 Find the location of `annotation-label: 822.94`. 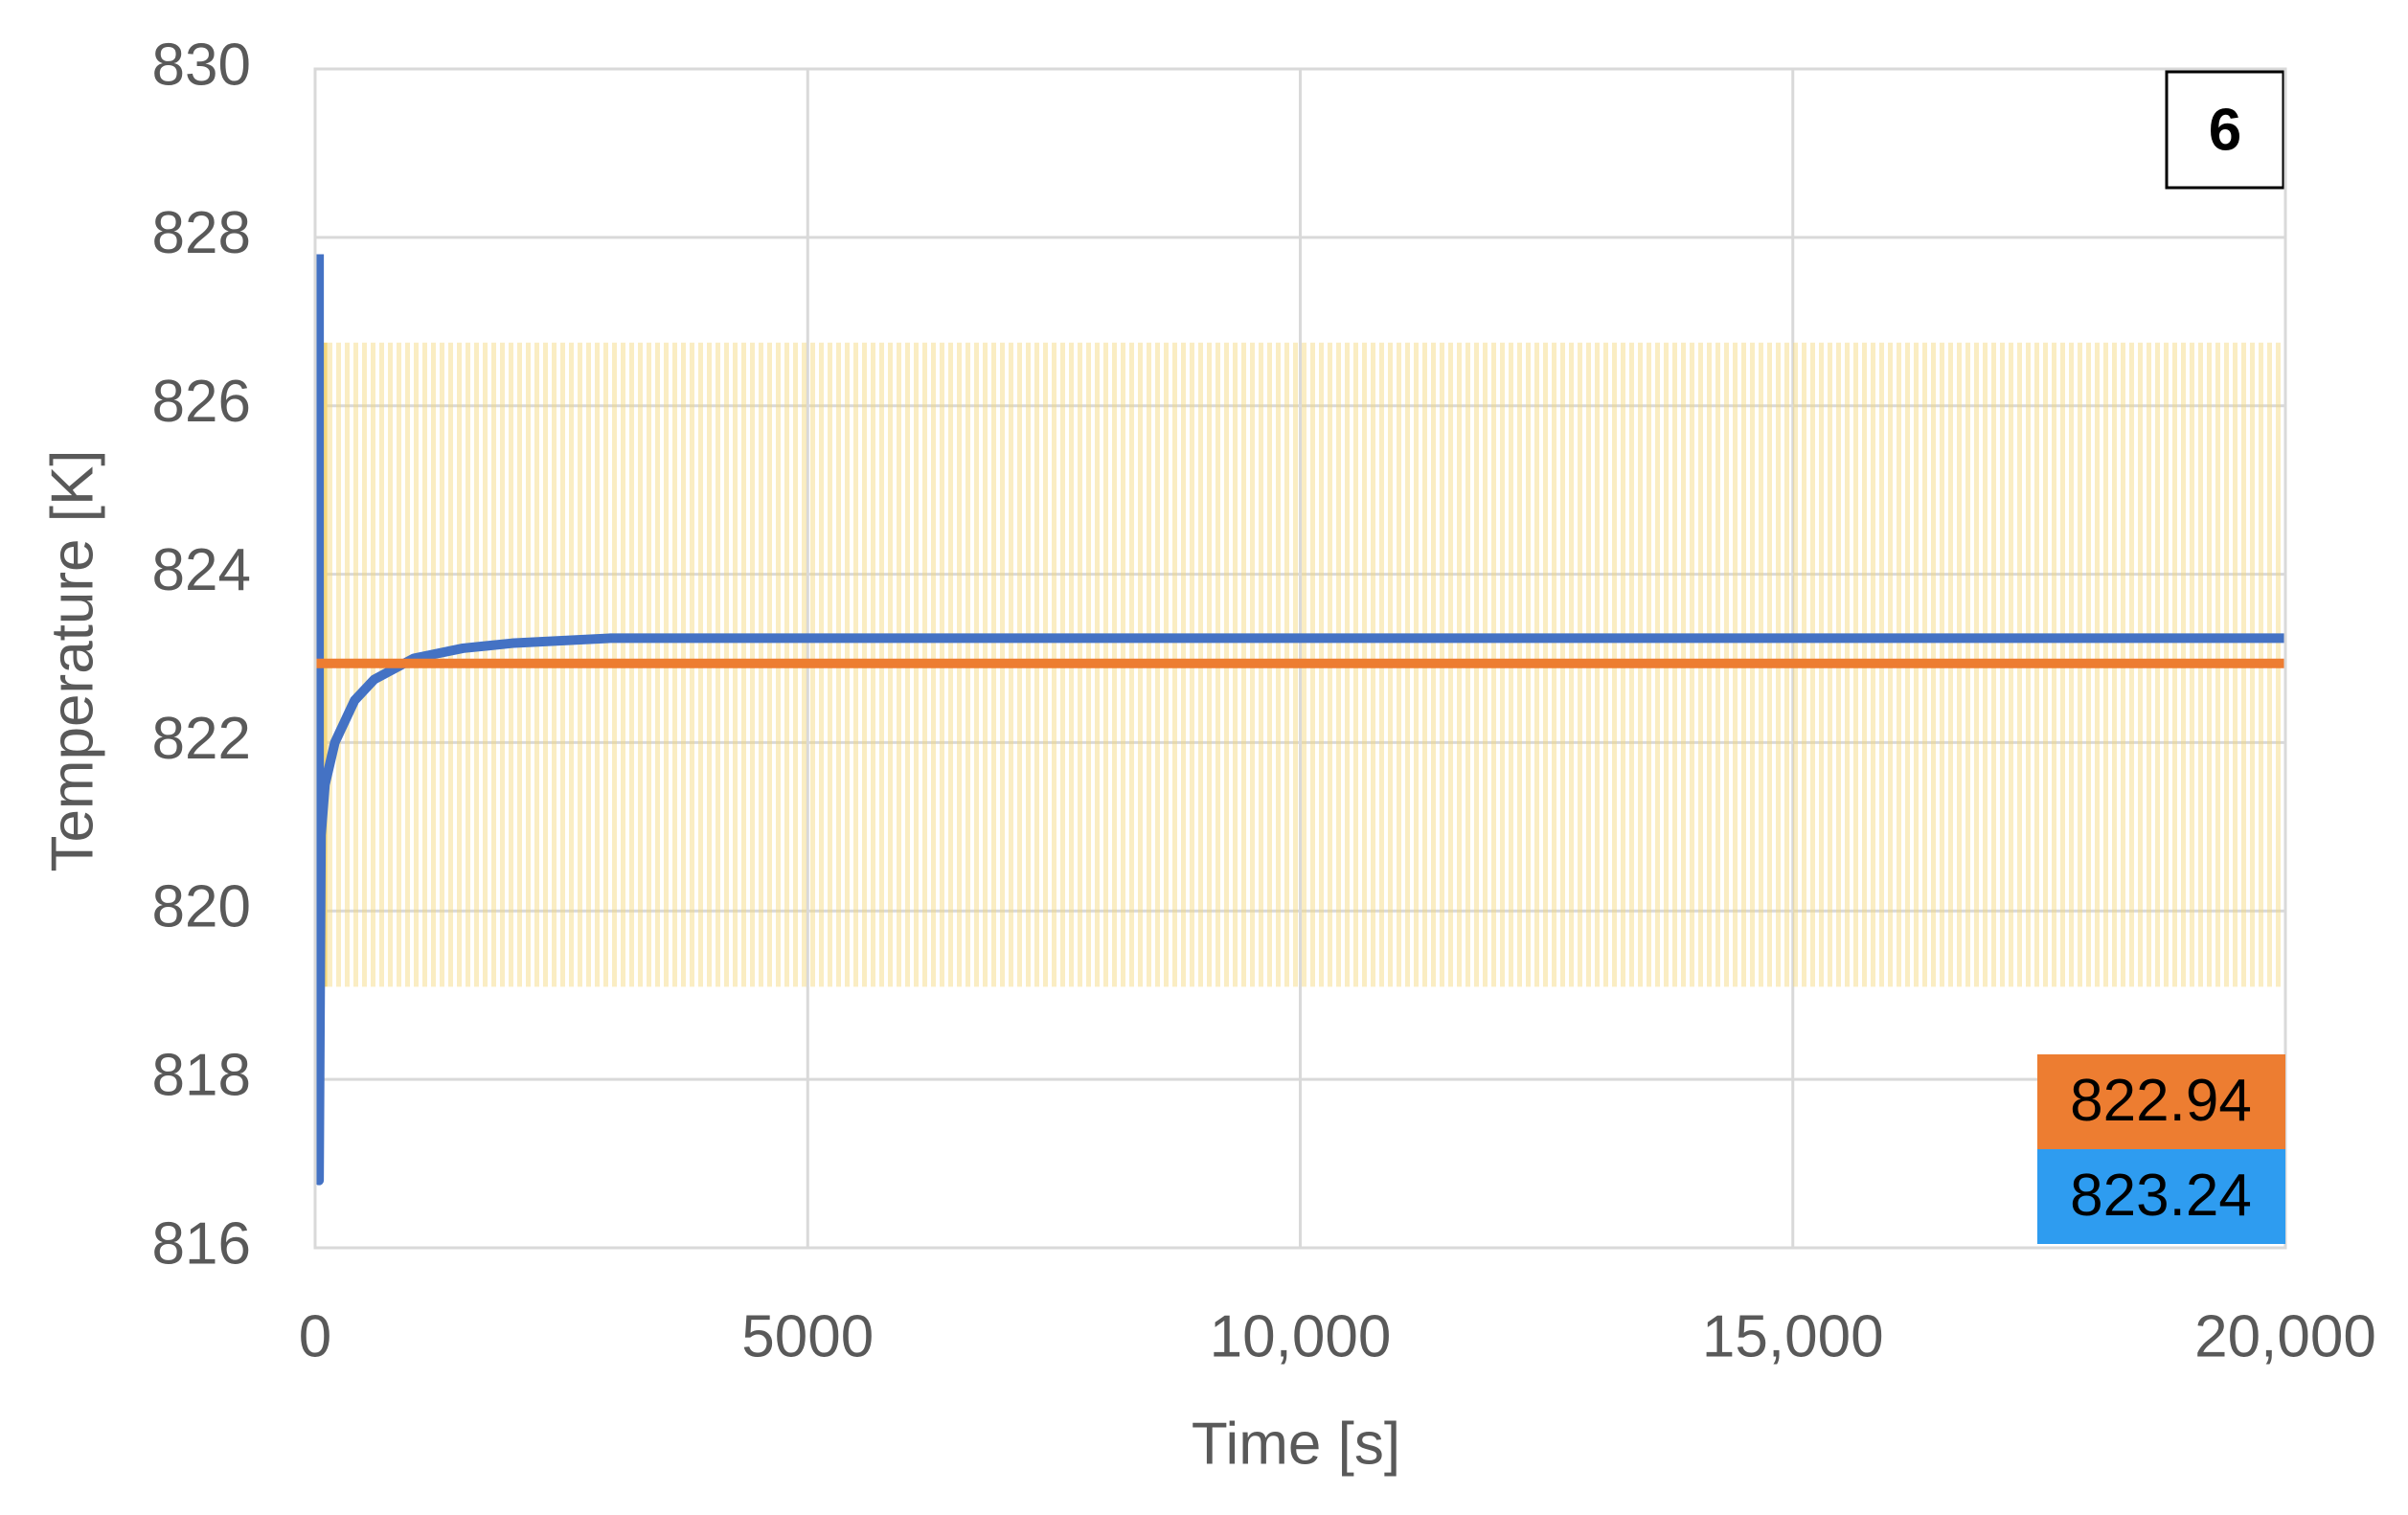

annotation-label: 822.94 is located at coordinates (2161, 1101).